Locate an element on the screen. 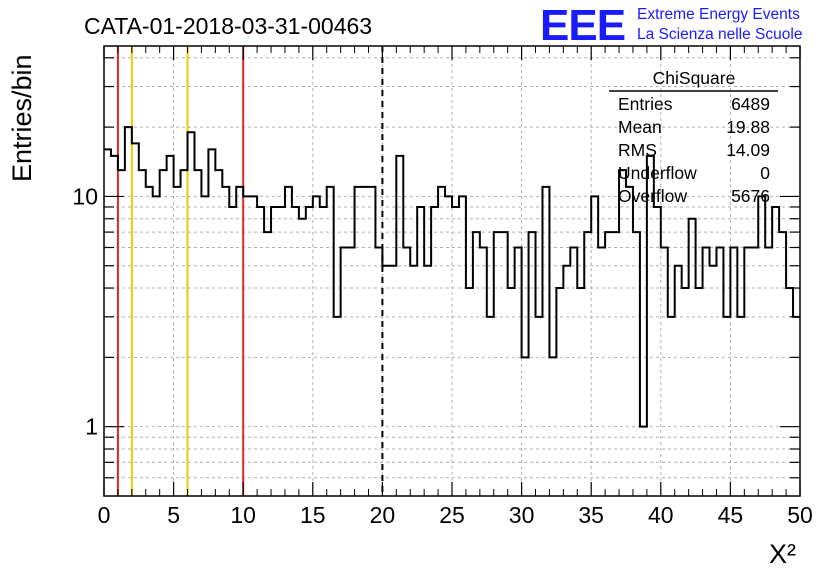  y-axis-label: Entries/bin is located at coordinates (22, 118).